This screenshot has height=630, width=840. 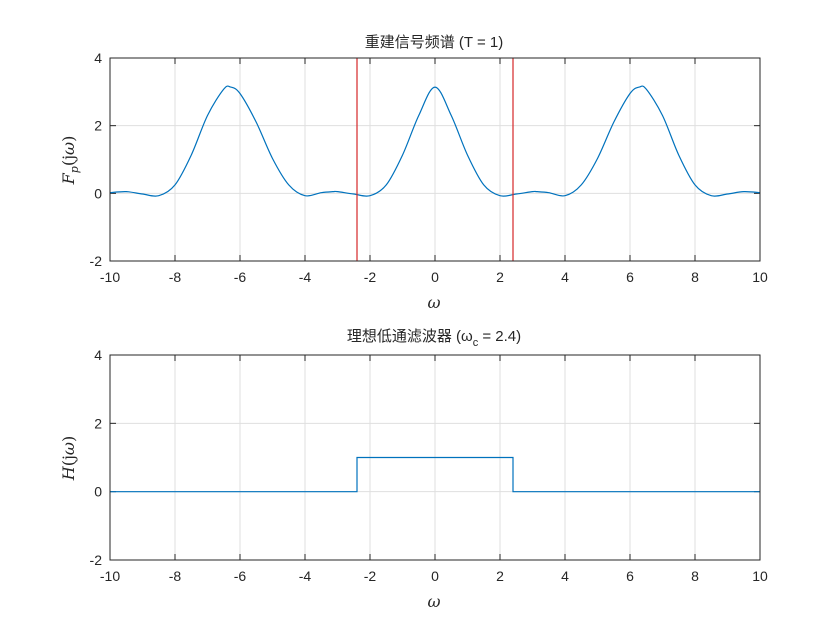 I want to click on filter-title-main: 理想低通滤波器 (ω, so click(x=410, y=336).